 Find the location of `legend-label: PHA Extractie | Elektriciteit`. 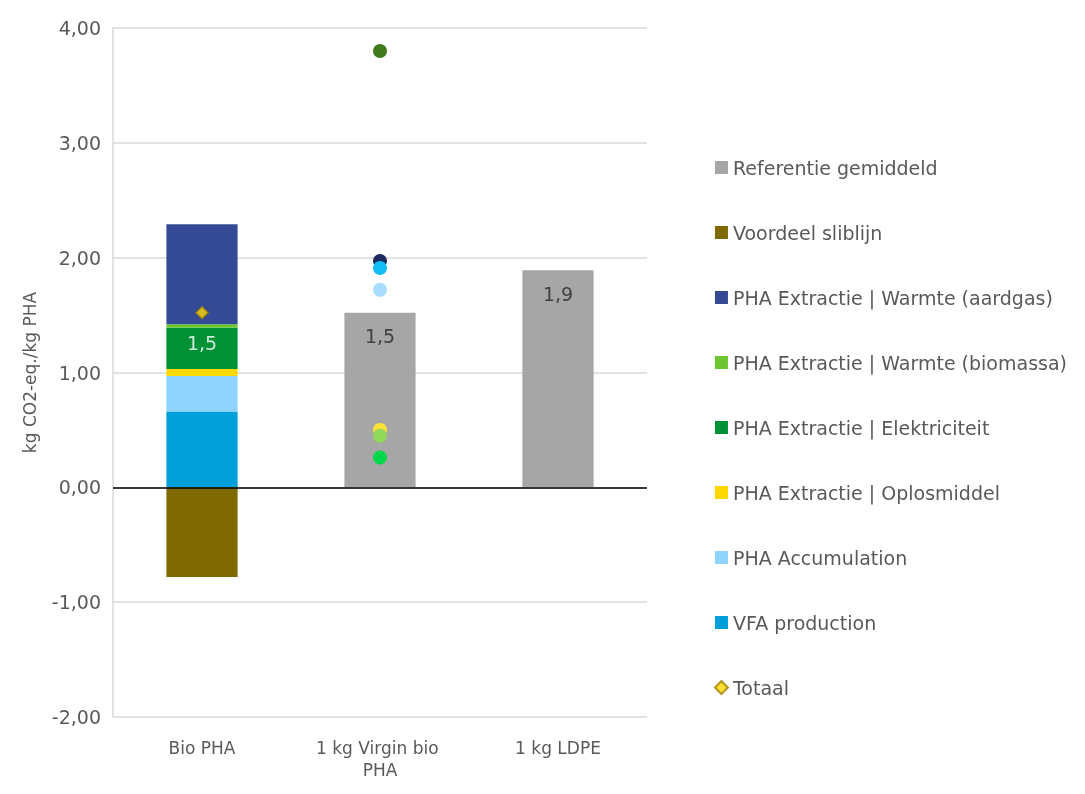

legend-label: PHA Extractie | Elektriciteit is located at coordinates (861, 428).